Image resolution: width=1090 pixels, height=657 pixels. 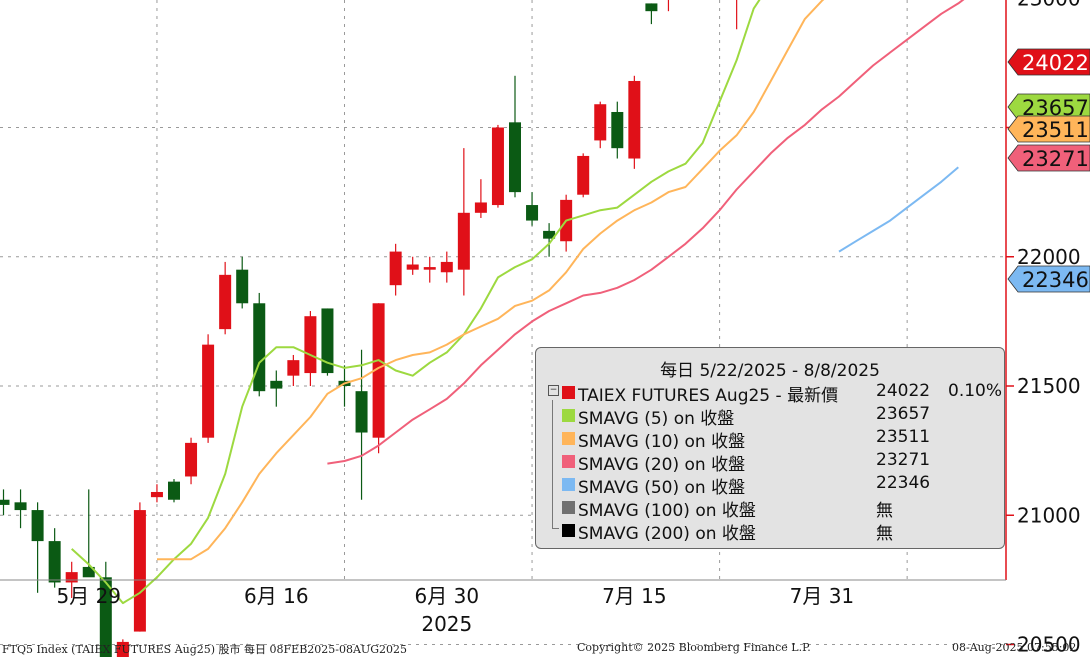 I want to click on legend-series-name: SMAVG (20) on 收盤, so click(x=662, y=465).